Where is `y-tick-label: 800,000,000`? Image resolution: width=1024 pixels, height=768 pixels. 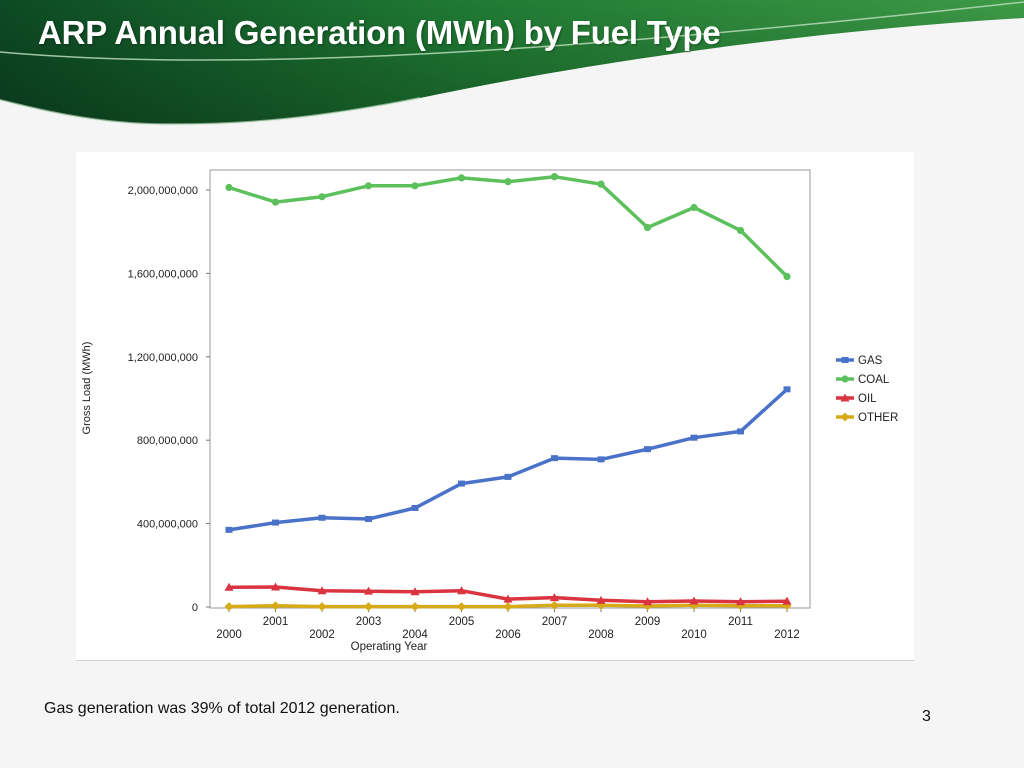 y-tick-label: 800,000,000 is located at coordinates (167, 441).